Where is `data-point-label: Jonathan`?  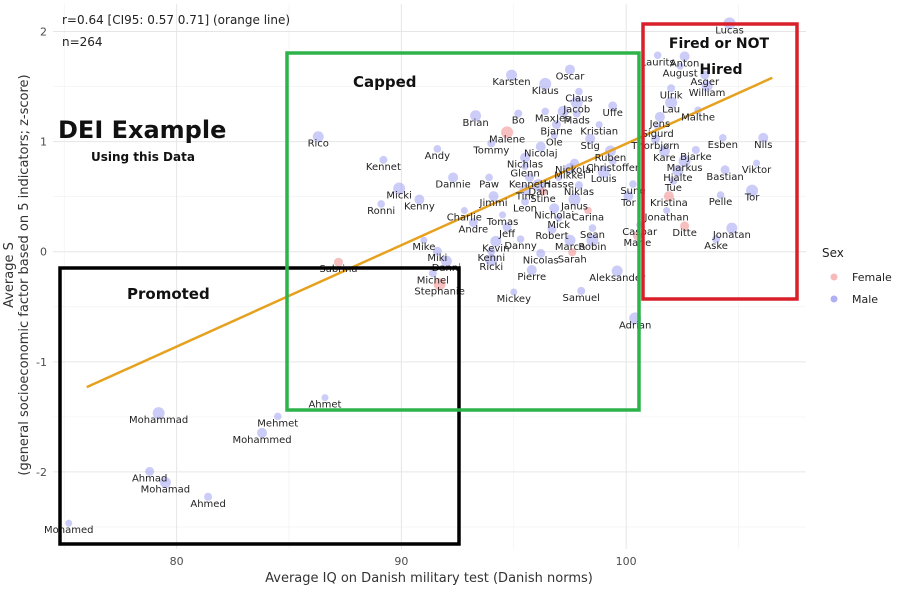 data-point-label: Jonathan is located at coordinates (666, 217).